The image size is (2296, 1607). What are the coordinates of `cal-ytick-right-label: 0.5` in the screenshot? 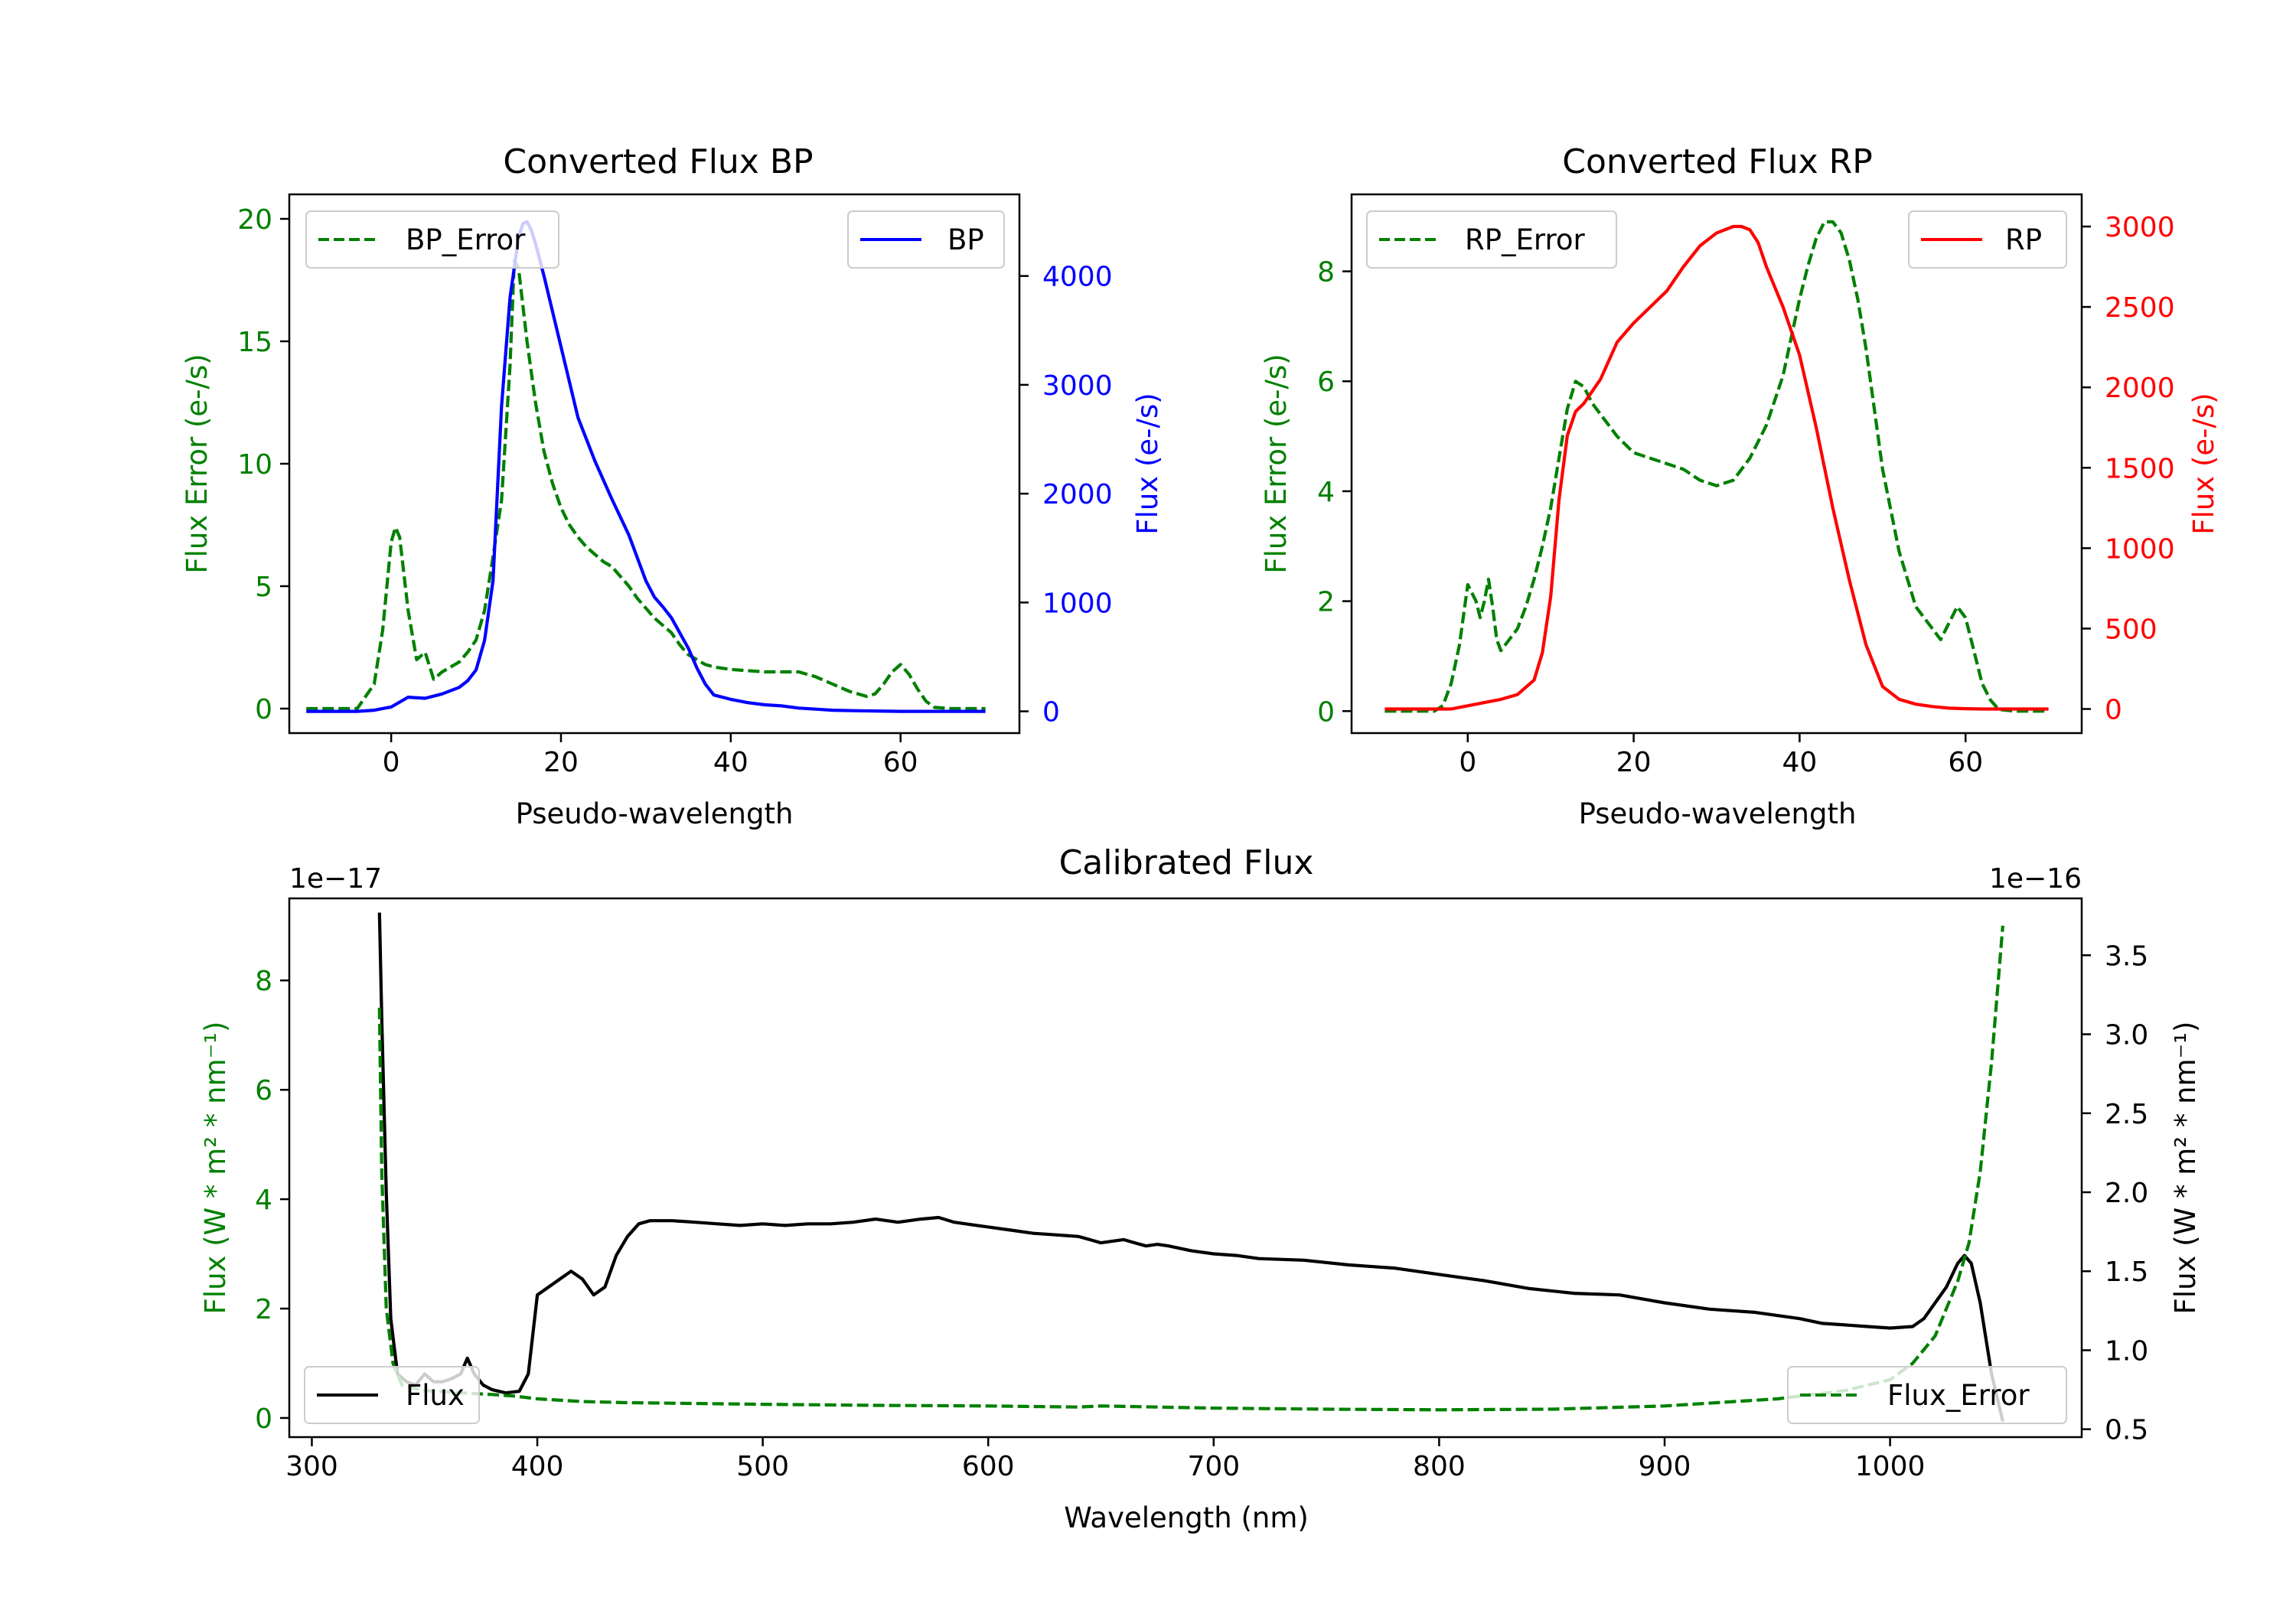 It's located at (2126, 1430).